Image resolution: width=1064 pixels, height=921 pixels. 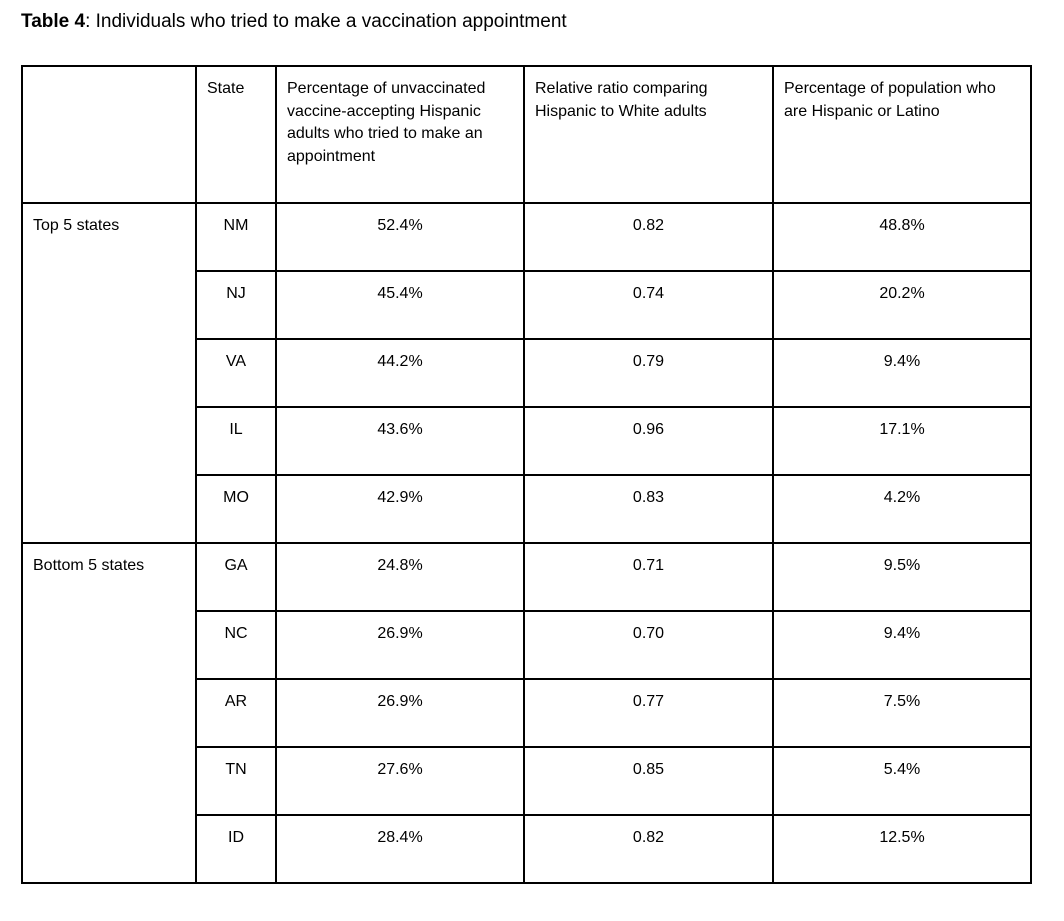 I want to click on pct-hispanic-cell: 17.1%, so click(x=902, y=441).